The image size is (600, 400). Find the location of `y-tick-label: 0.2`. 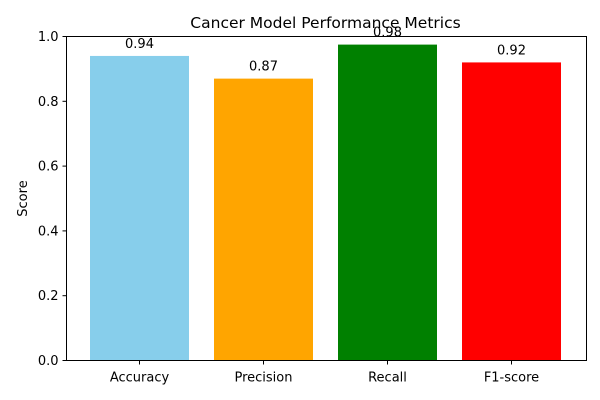

y-tick-label: 0.2 is located at coordinates (48, 296).